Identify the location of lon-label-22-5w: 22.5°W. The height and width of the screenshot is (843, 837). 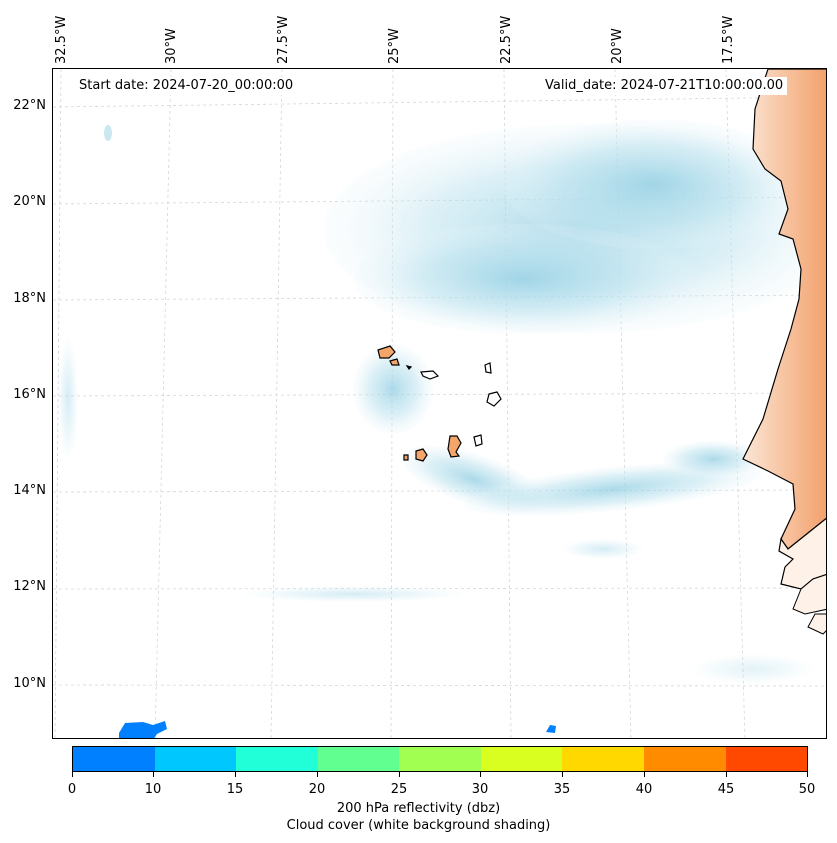
(506, 39).